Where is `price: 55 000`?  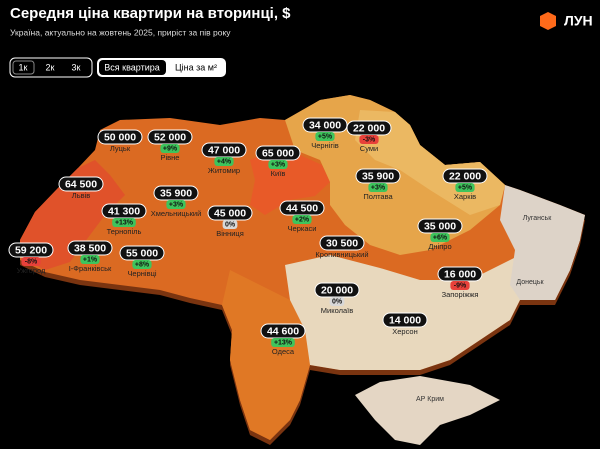
price: 55 000 is located at coordinates (142, 253).